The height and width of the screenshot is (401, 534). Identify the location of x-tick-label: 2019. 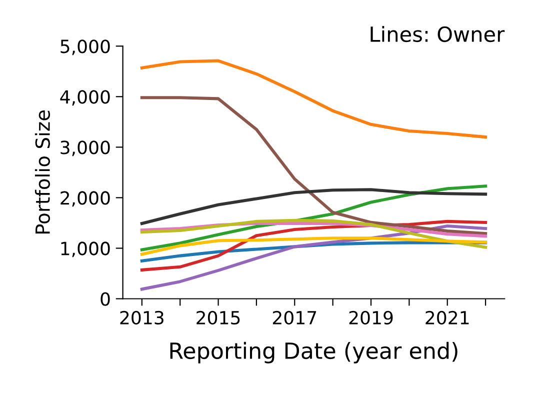
(371, 317).